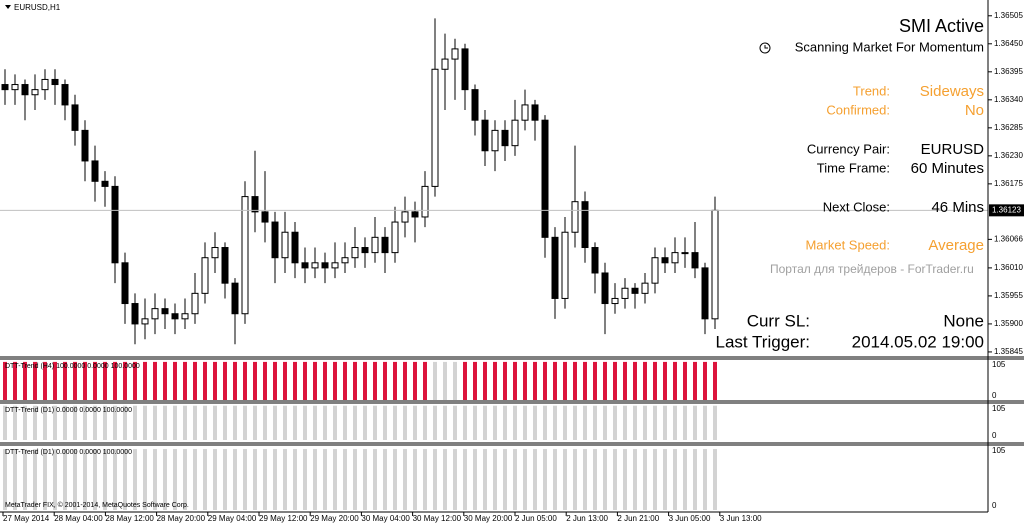 The height and width of the screenshot is (526, 1024). Describe the element at coordinates (847, 244) in the screenshot. I see `row-label: Market Speed:` at that location.